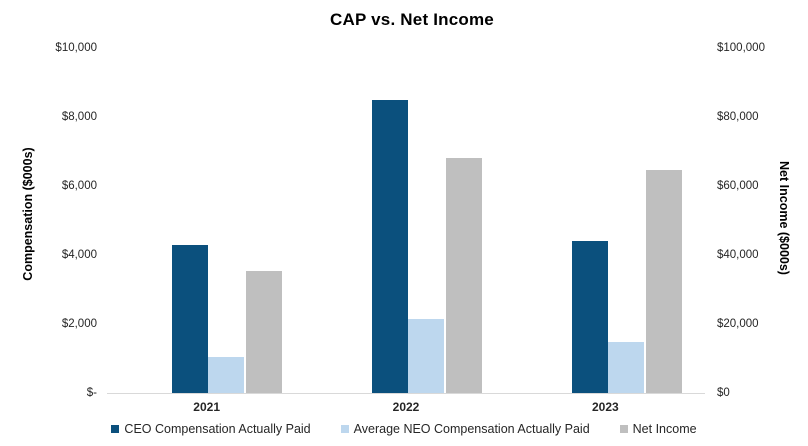  I want to click on legend-item-1: Average NEO Compensation Actually Paid, so click(465, 429).